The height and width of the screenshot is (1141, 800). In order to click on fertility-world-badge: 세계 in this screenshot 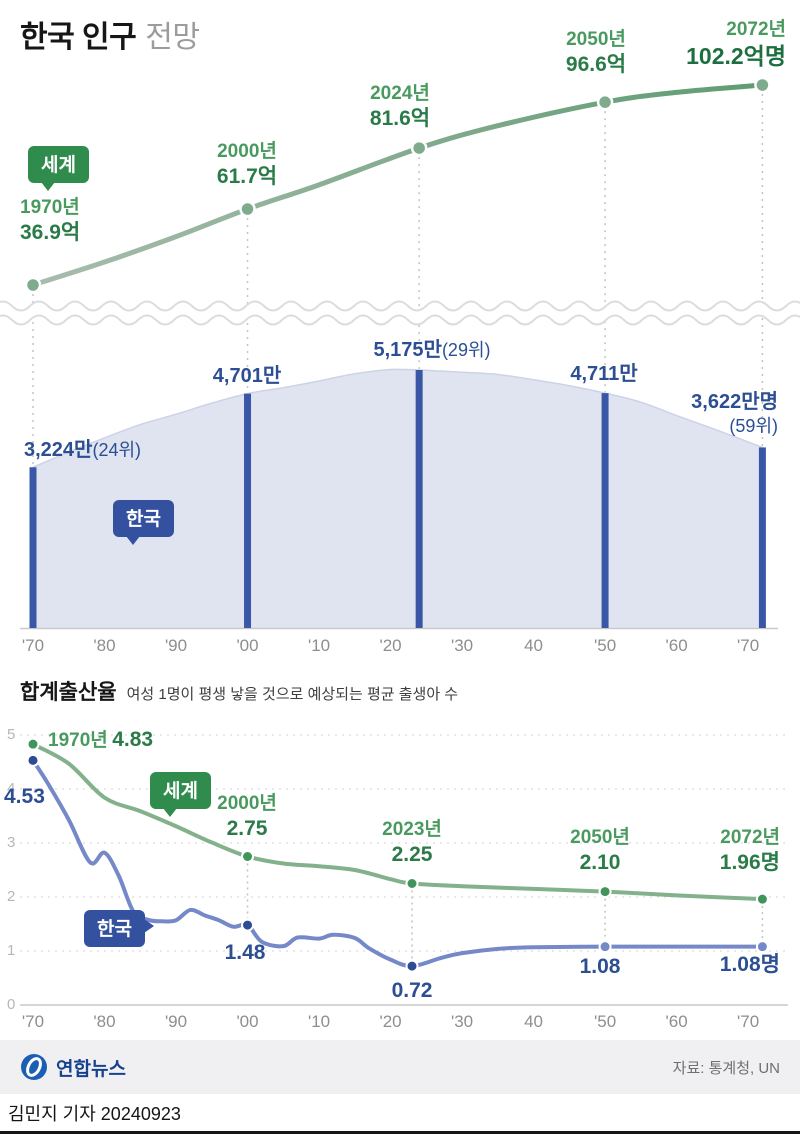, I will do `click(180, 794)`.